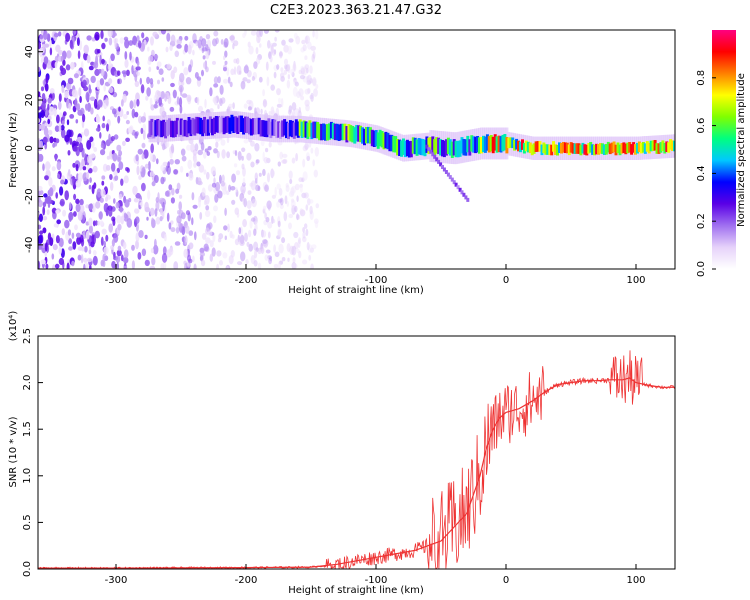  I want to click on snr-x-axis-label: Height of straight line (km), so click(356, 590).